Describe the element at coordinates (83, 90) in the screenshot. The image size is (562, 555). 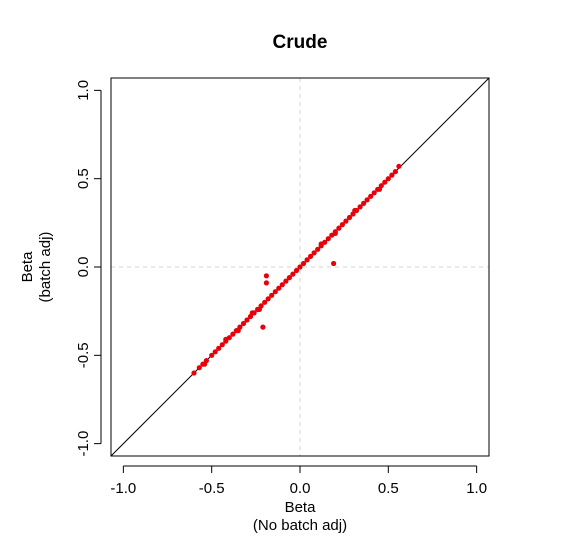
I see `y-tick-label: 1.0` at that location.